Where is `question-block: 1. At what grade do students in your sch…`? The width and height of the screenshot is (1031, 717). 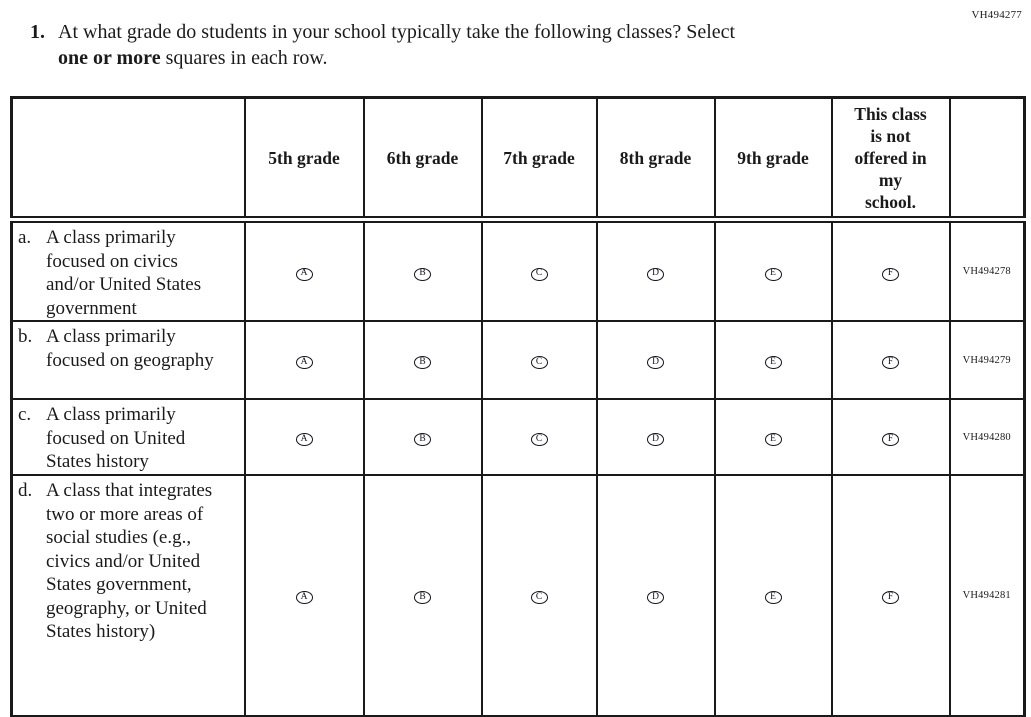
question-block: 1. At what grade do students in your sch… is located at coordinates (470, 45).